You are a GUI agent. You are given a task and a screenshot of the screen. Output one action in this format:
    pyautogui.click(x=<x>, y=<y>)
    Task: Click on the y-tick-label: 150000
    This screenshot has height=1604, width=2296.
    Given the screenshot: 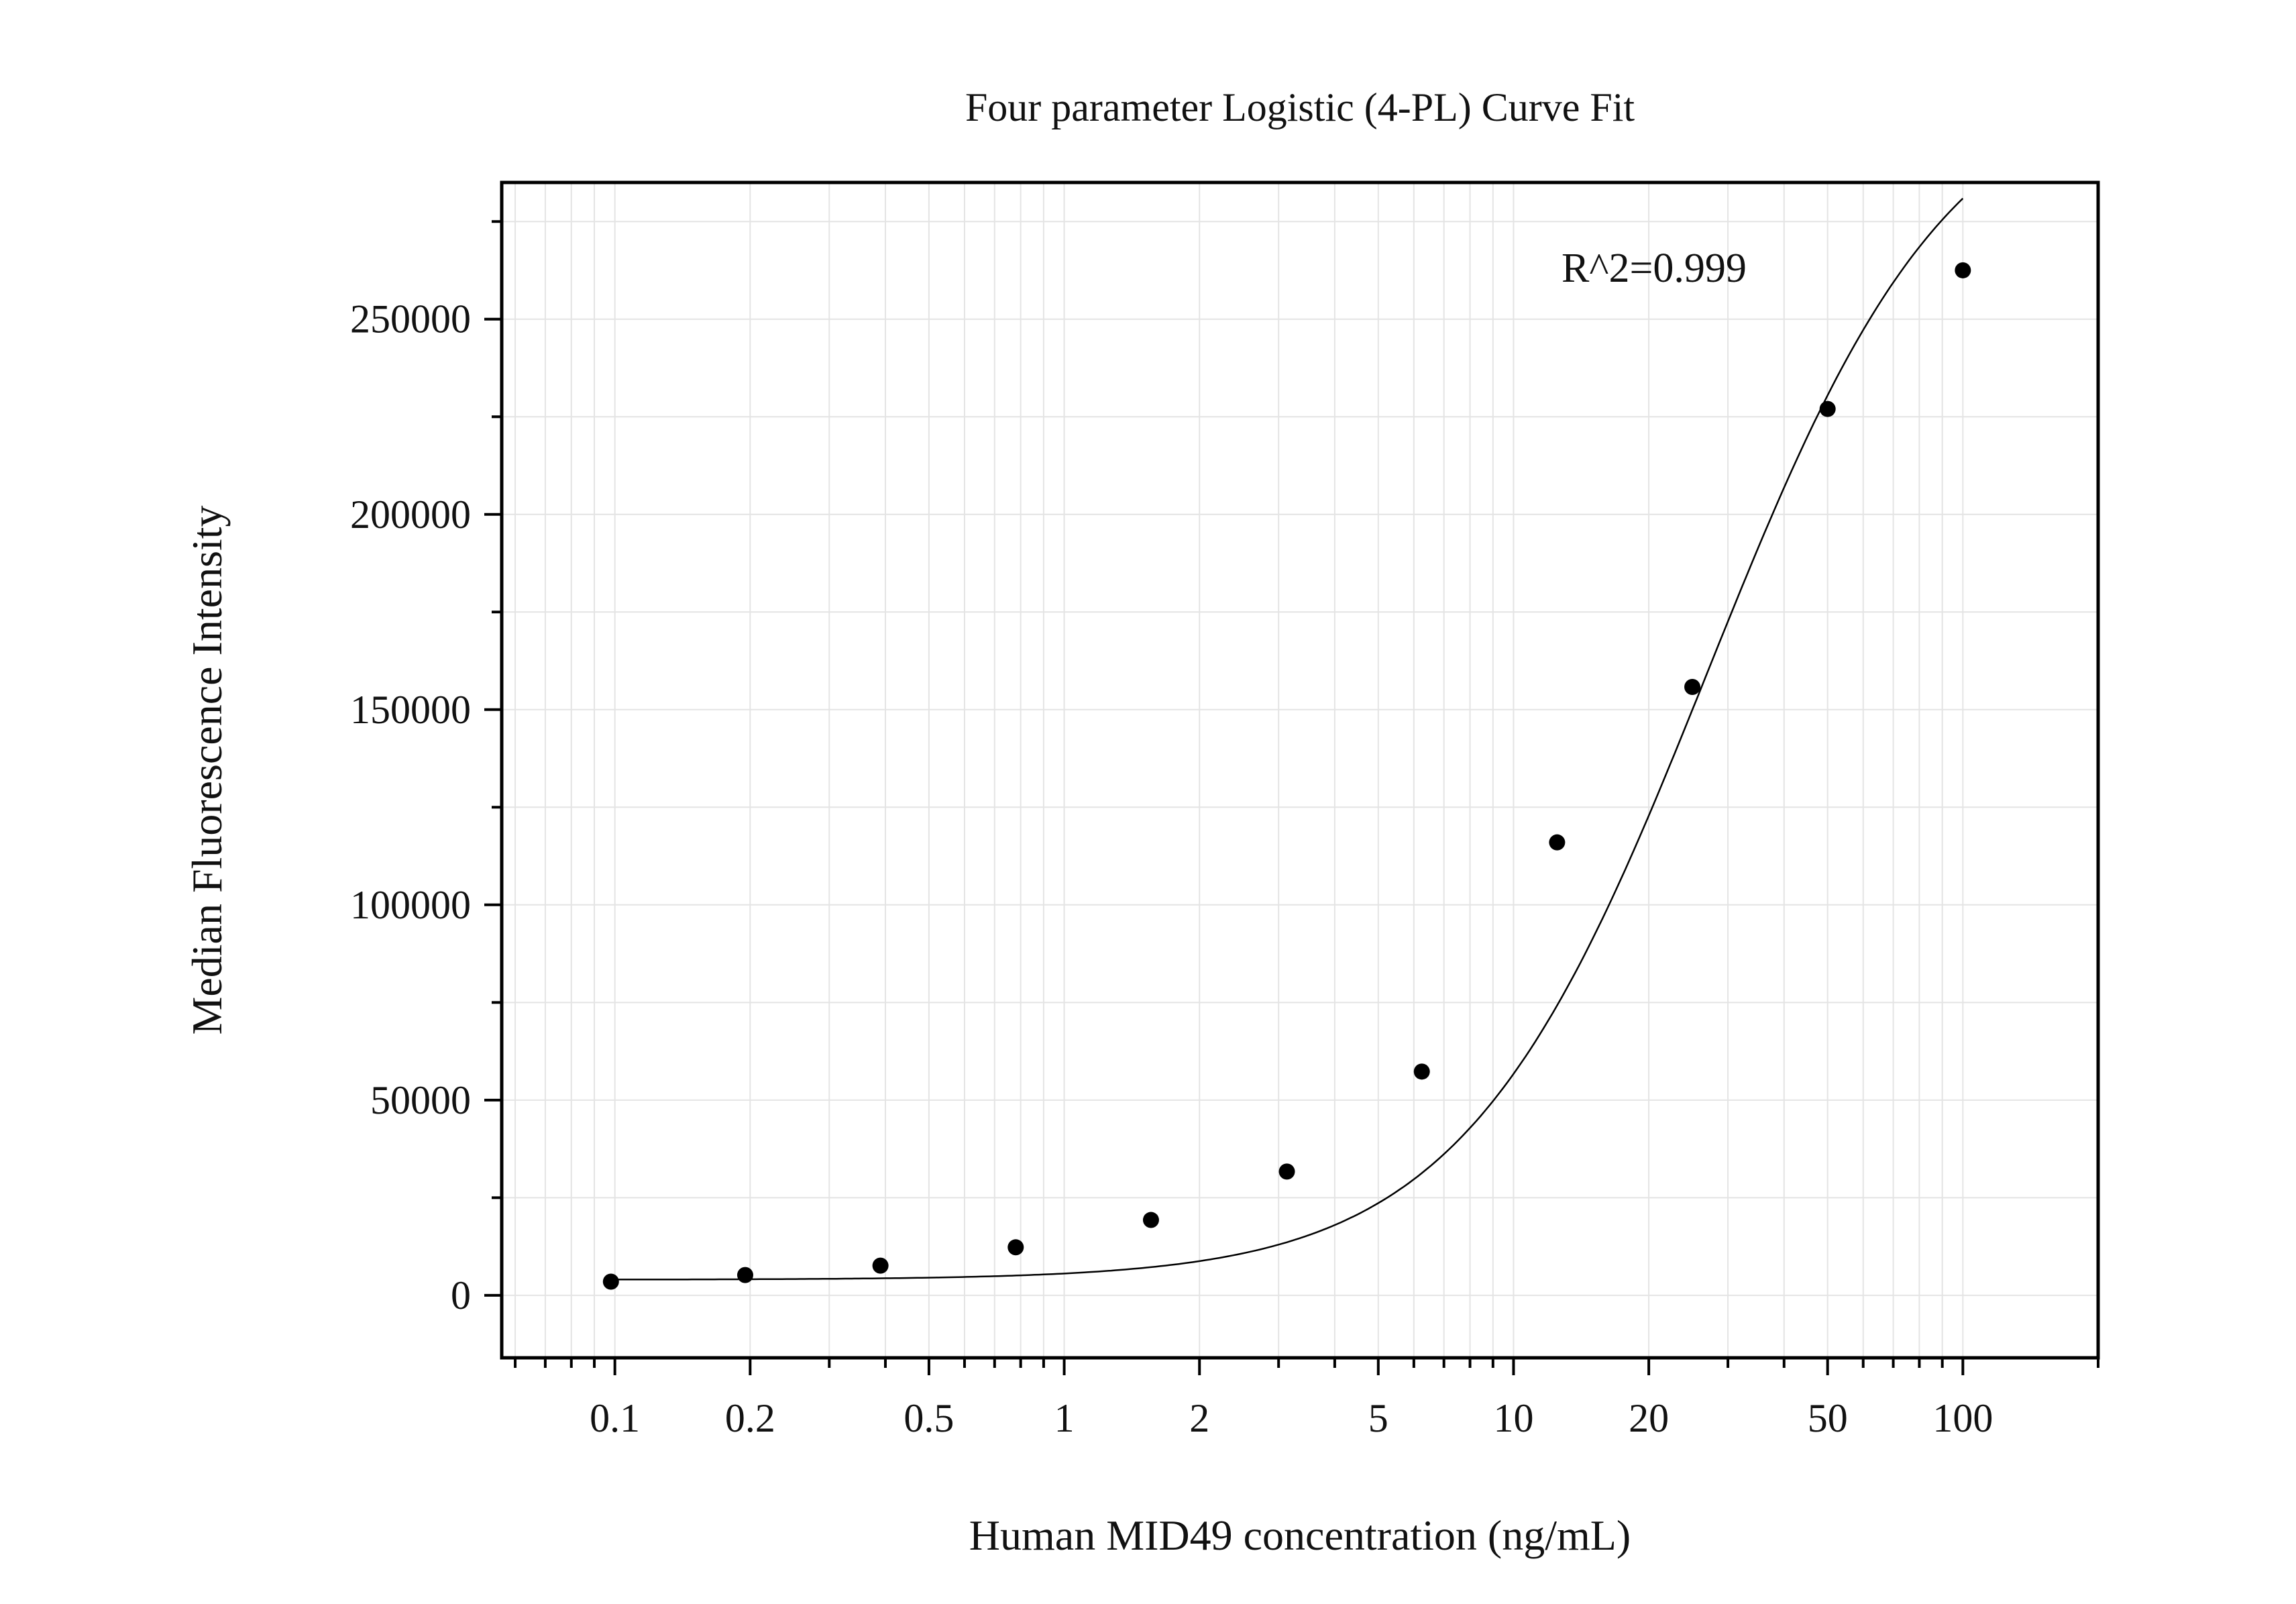 What is the action you would take?
    pyautogui.click(x=410, y=710)
    